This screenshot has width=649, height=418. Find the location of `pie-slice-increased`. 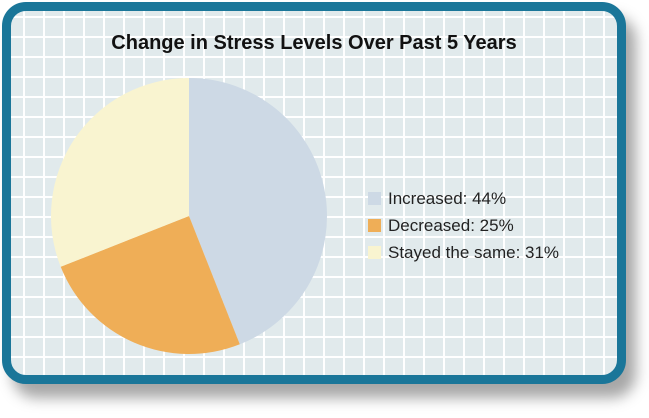

pie-slice-increased is located at coordinates (258, 211).